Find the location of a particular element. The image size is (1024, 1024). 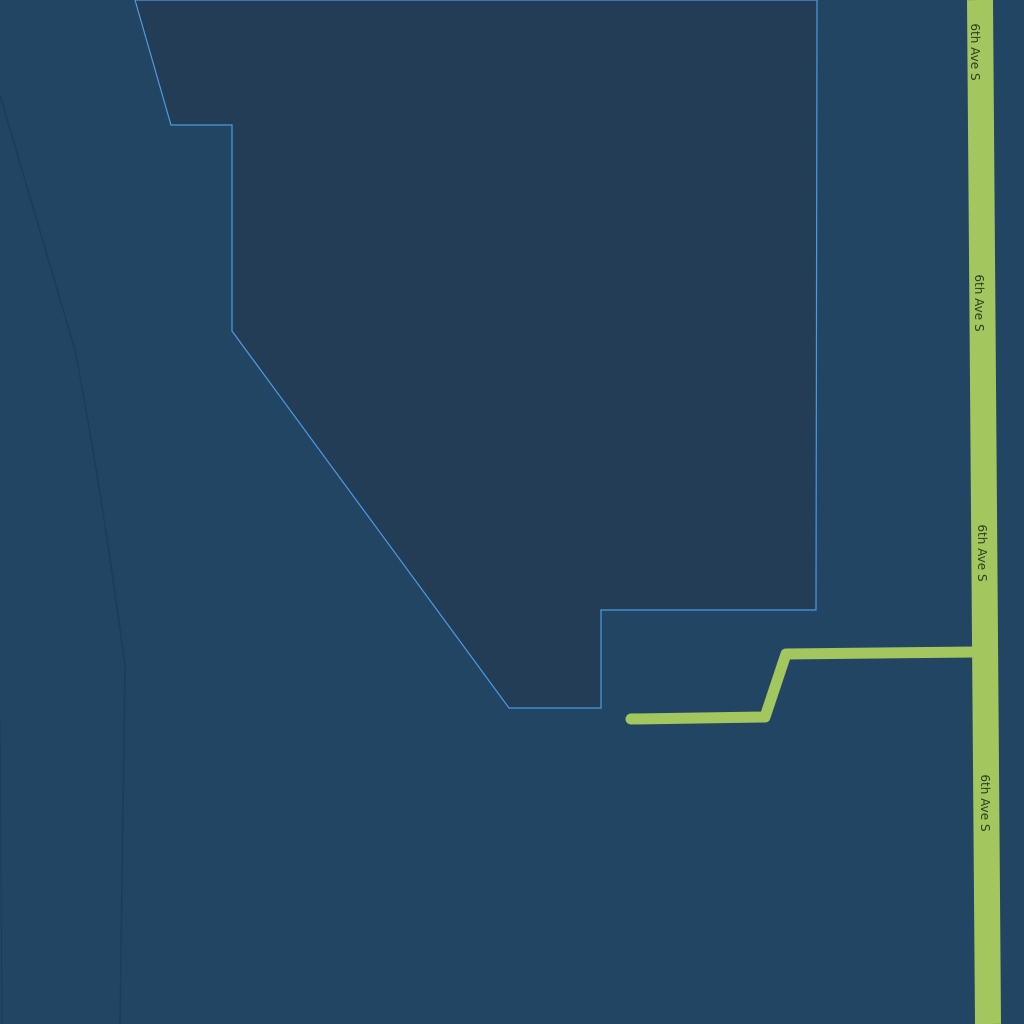

access-road is located at coordinates (803, 685).